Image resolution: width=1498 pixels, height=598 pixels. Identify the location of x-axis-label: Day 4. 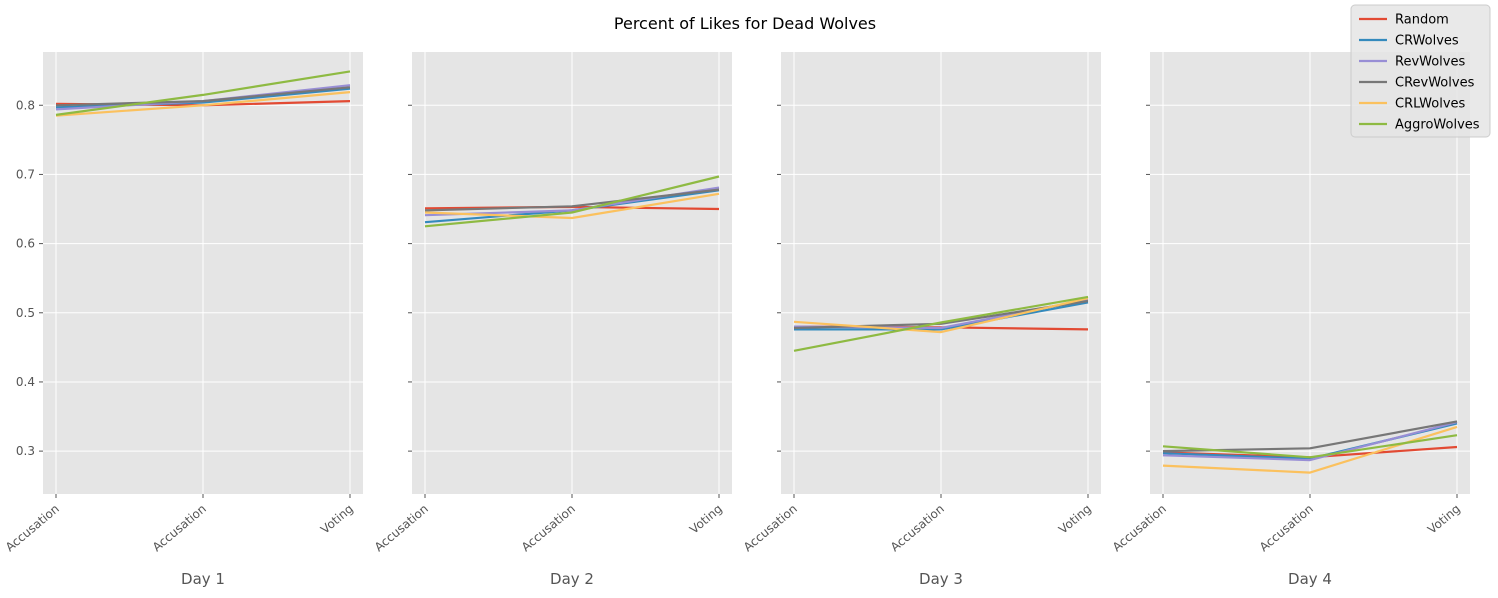
(1310, 579).